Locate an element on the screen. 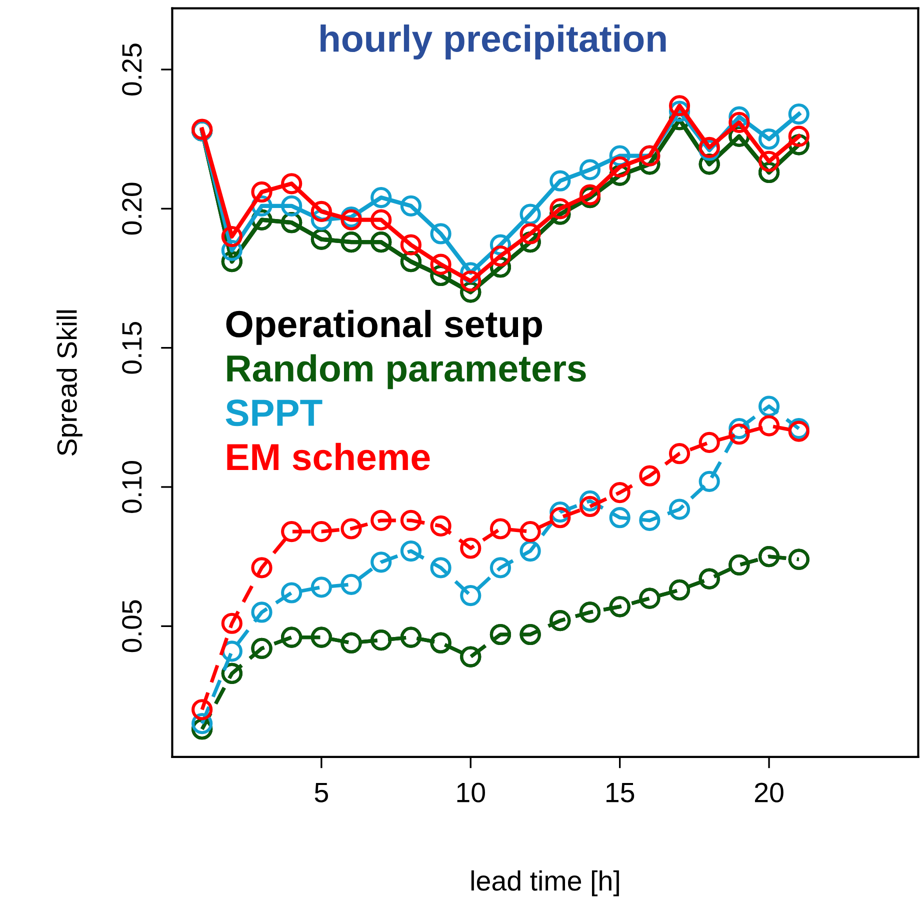 This screenshot has height=922, width=921. y-tick-label: 0.15 is located at coordinates (132, 348).